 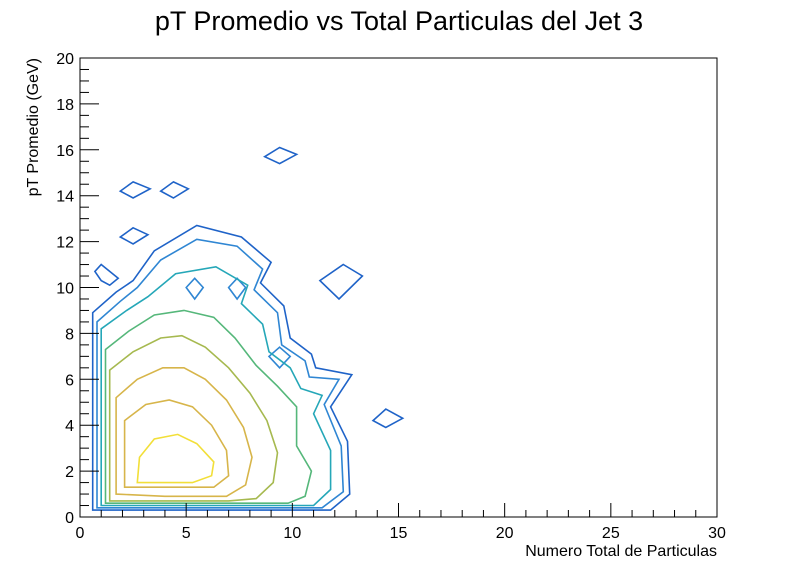 I want to click on x-tick-label: 20, so click(x=505, y=533).